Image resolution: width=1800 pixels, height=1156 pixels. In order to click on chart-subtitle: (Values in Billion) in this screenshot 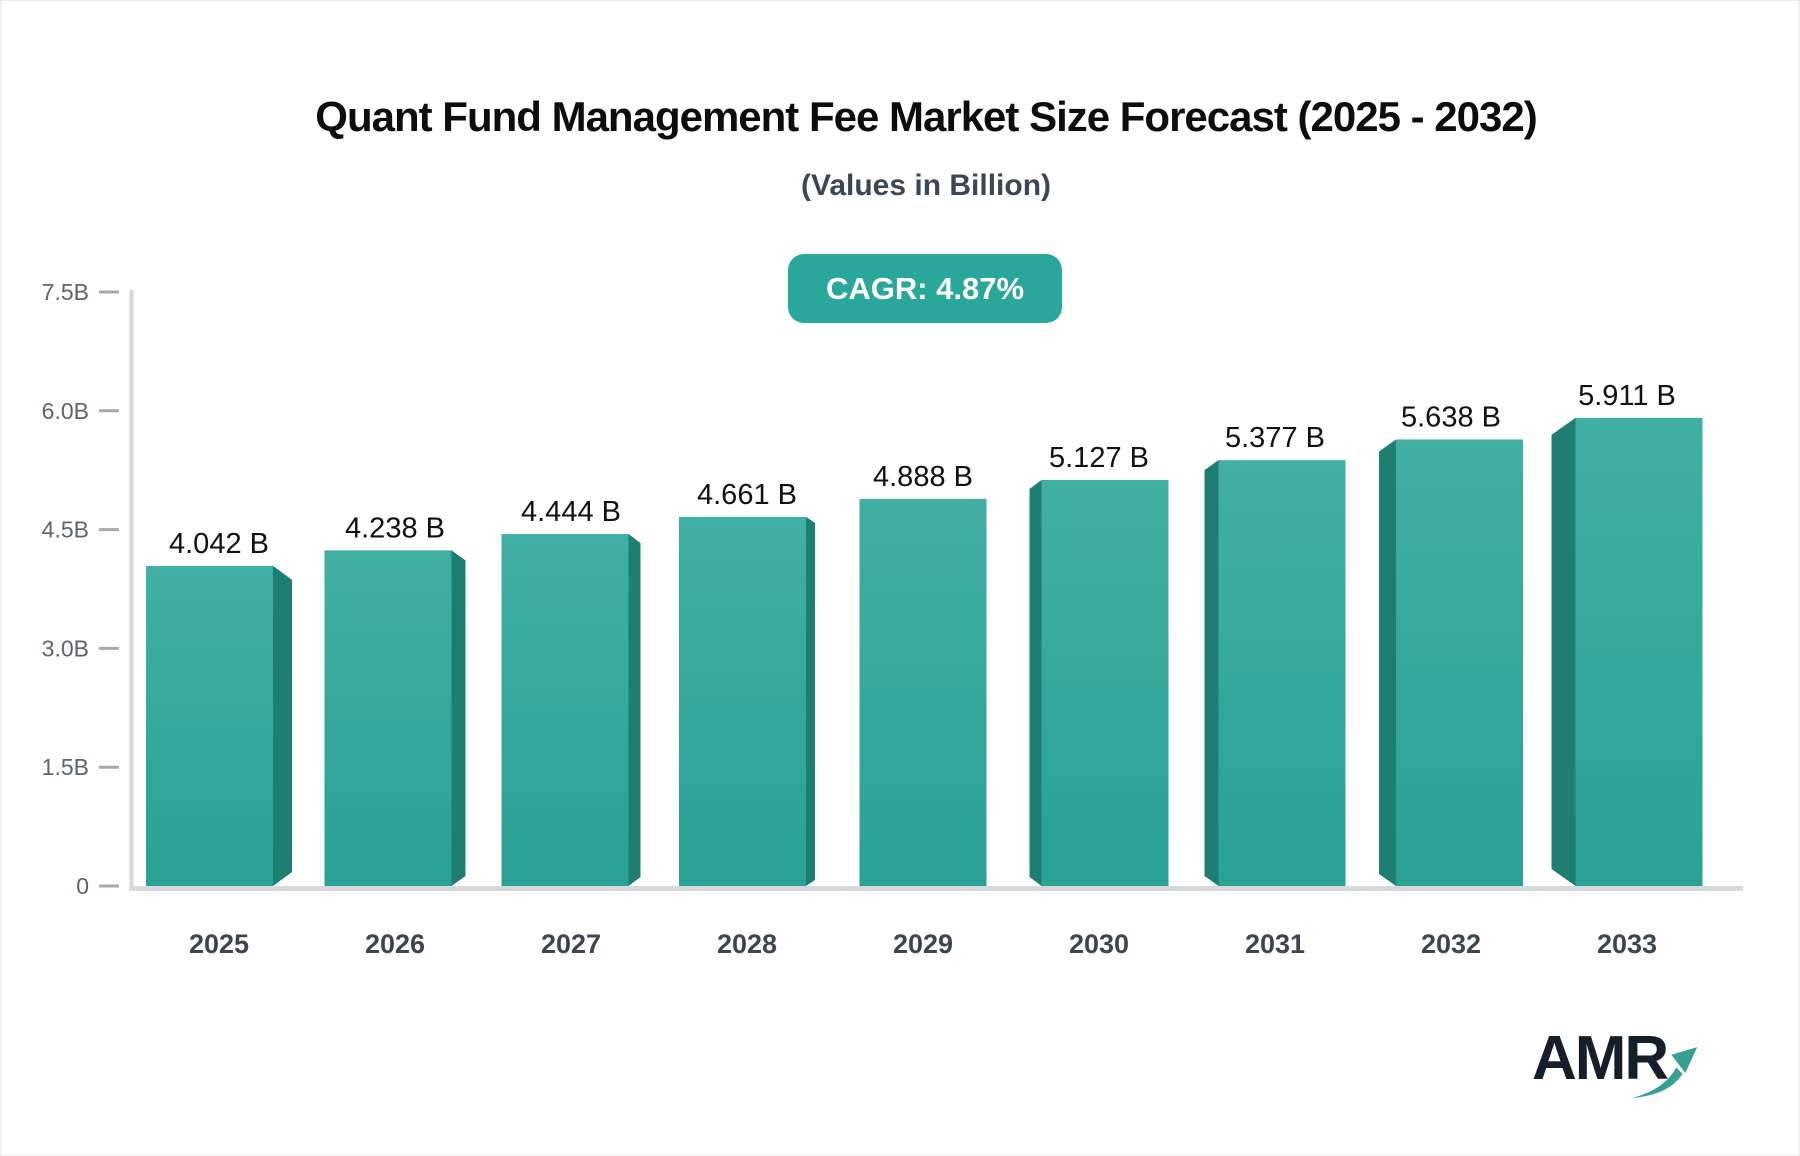, I will do `click(926, 185)`.